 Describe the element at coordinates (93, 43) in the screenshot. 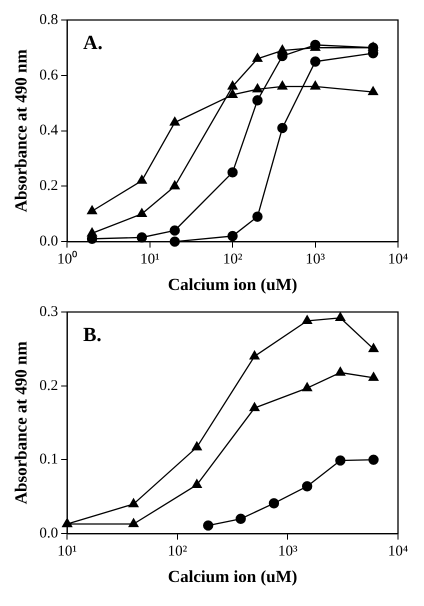

I see `annotation: A.` at that location.